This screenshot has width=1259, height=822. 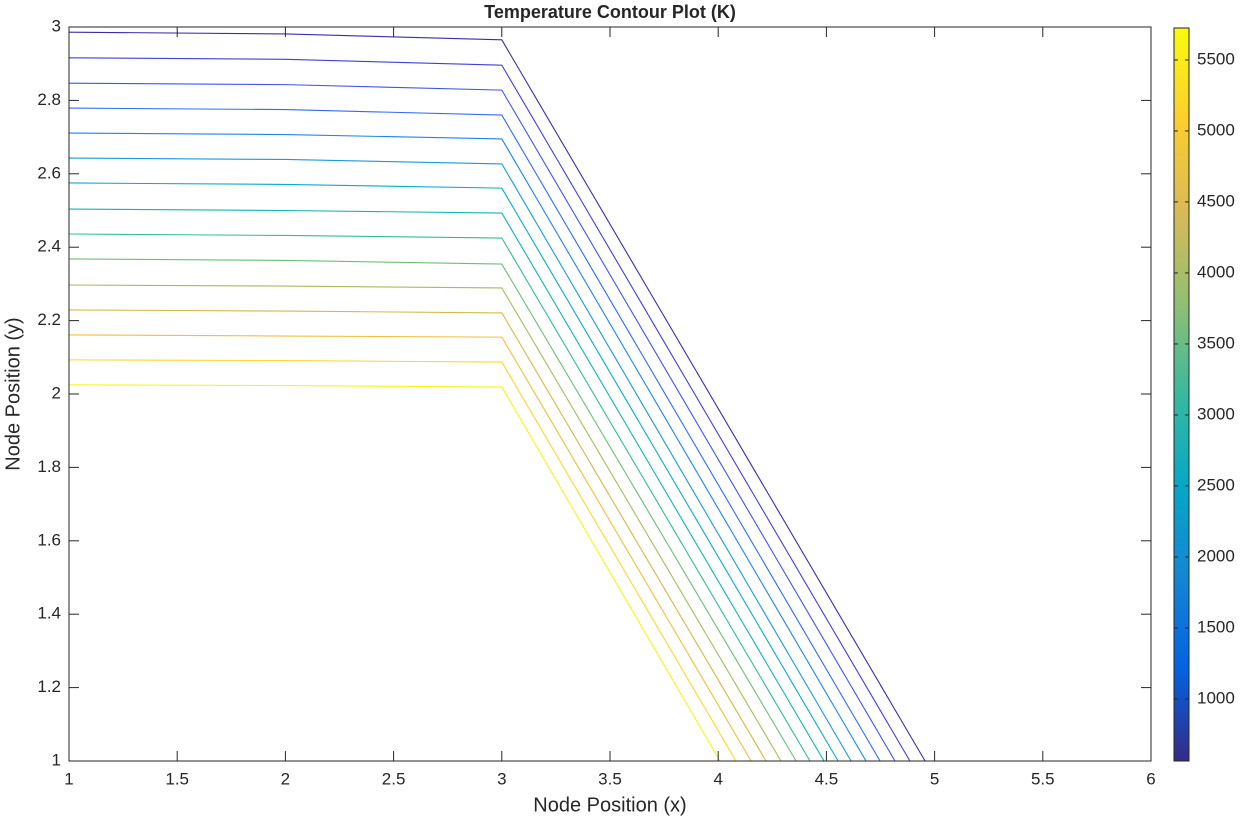 I want to click on y-axis-label: Node Position (y), so click(x=13, y=393).